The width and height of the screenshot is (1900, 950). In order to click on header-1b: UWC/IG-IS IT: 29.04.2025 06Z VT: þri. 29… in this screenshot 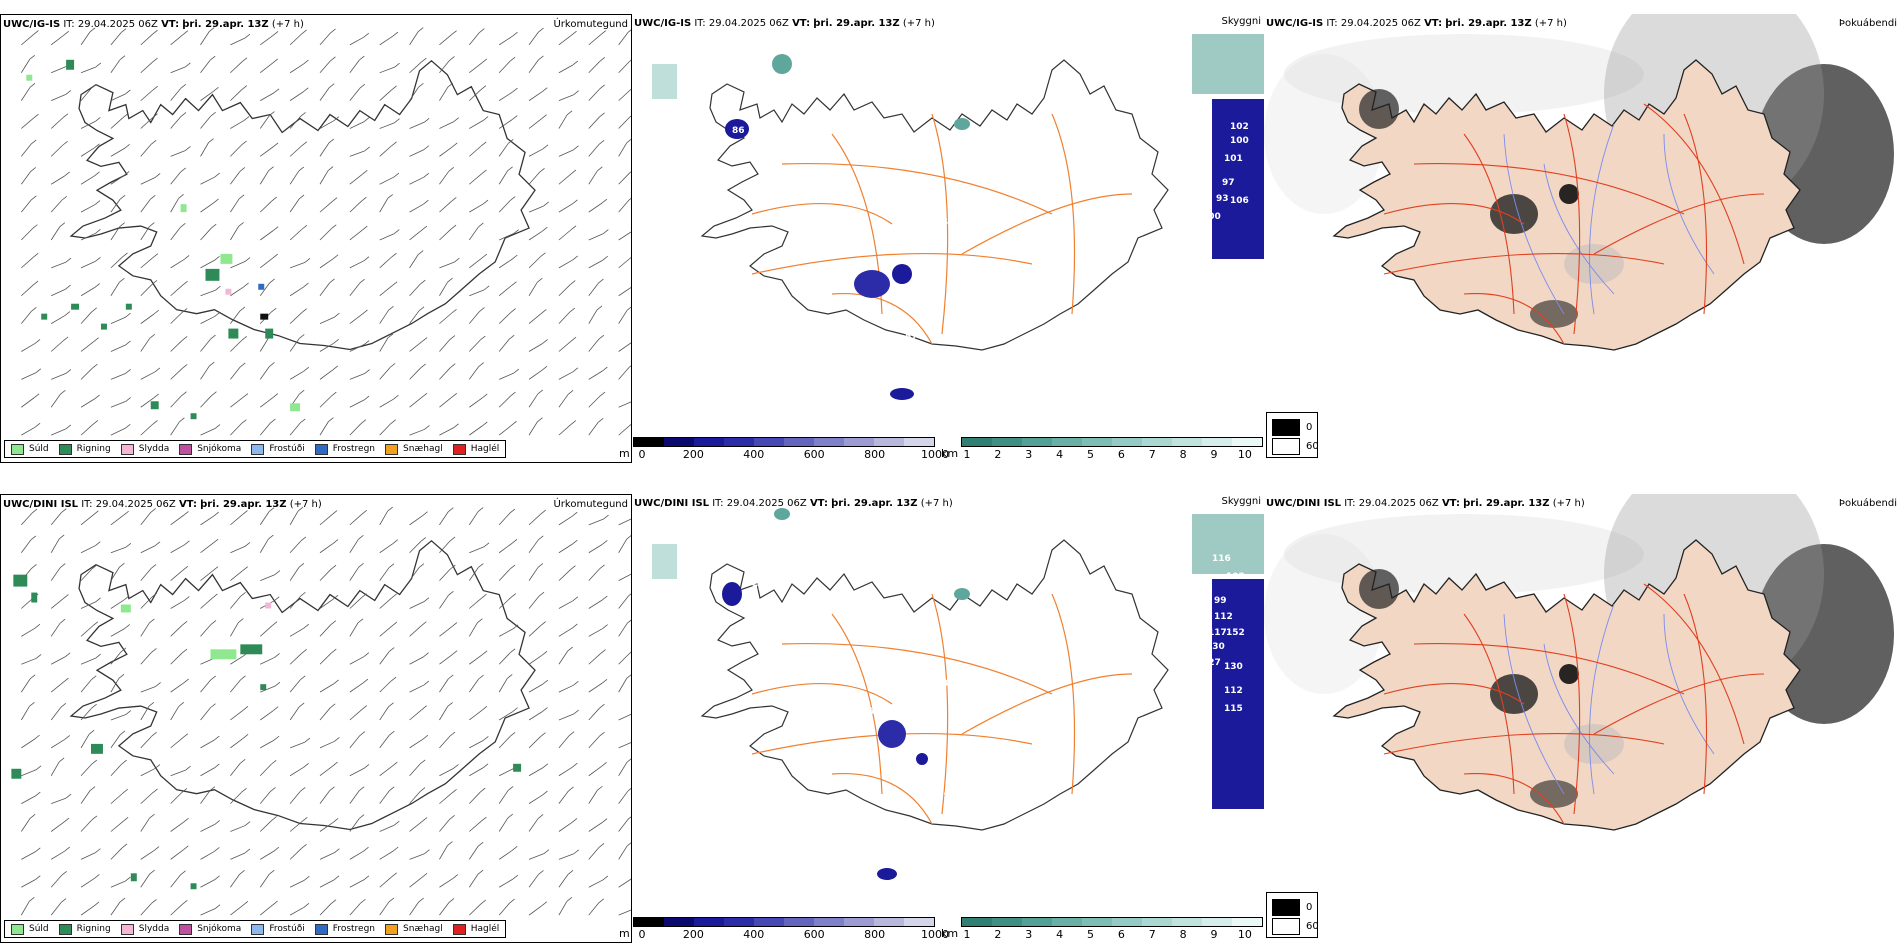, I will do `click(784, 23)`.